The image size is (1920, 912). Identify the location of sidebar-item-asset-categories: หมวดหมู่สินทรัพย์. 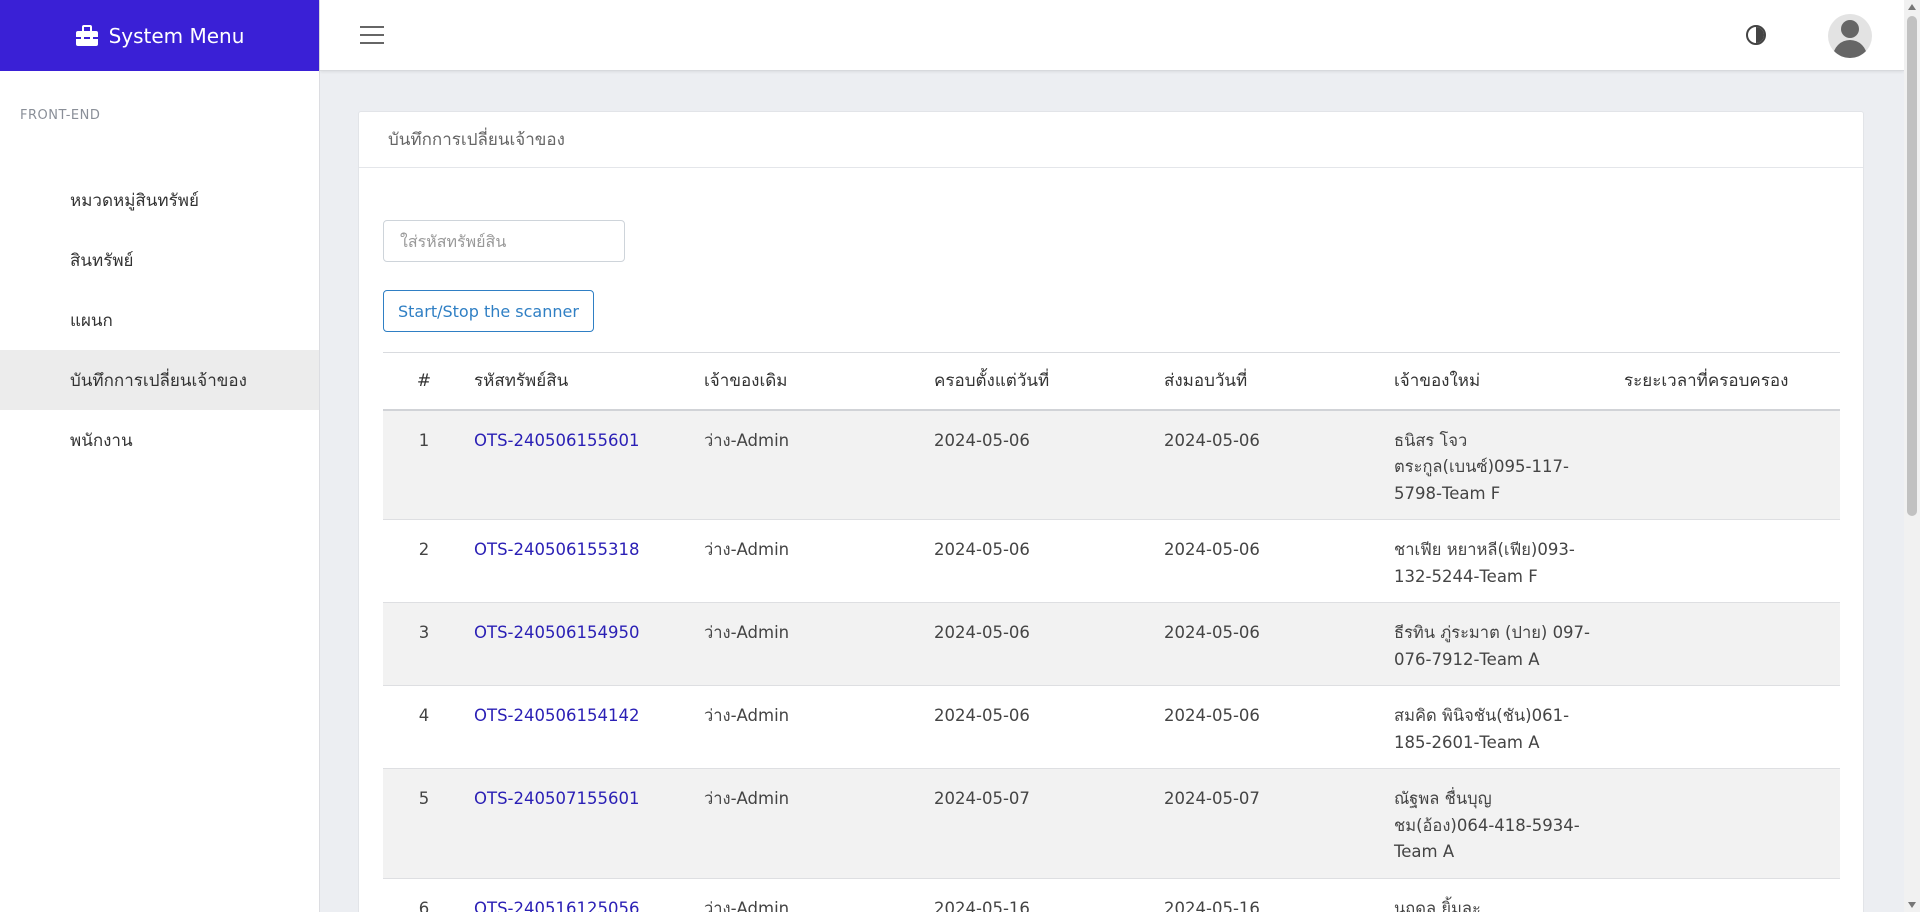
(159, 200).